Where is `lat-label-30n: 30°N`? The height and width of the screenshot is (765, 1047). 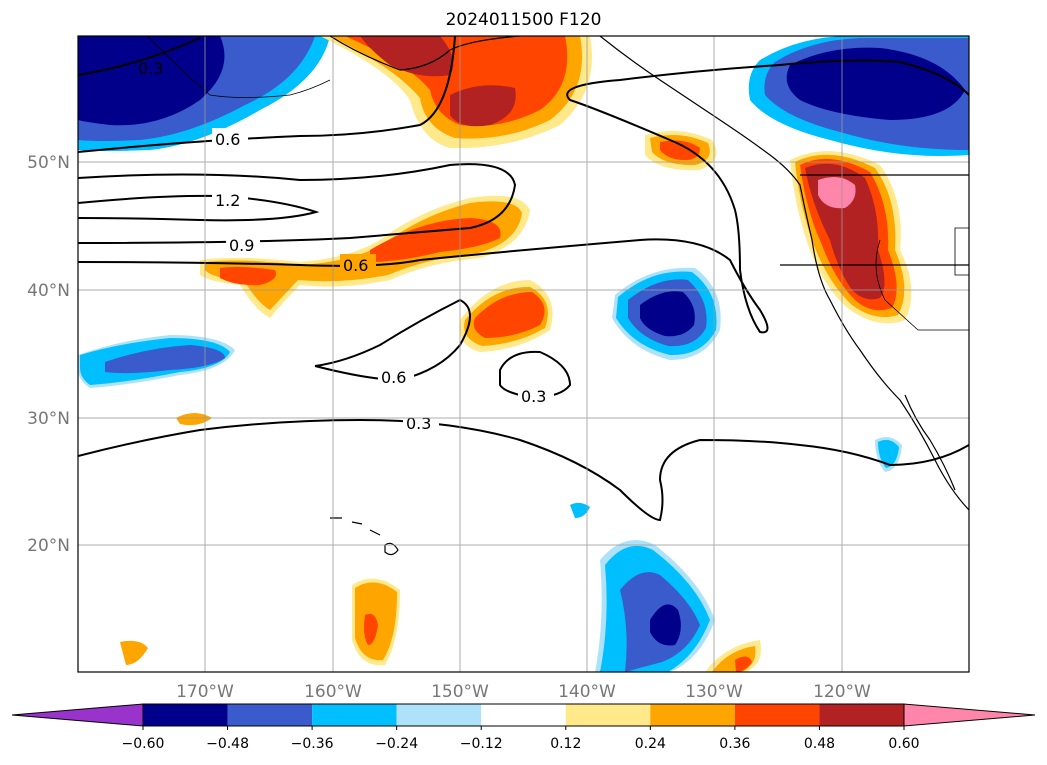
lat-label-30n: 30°N is located at coordinates (48, 419).